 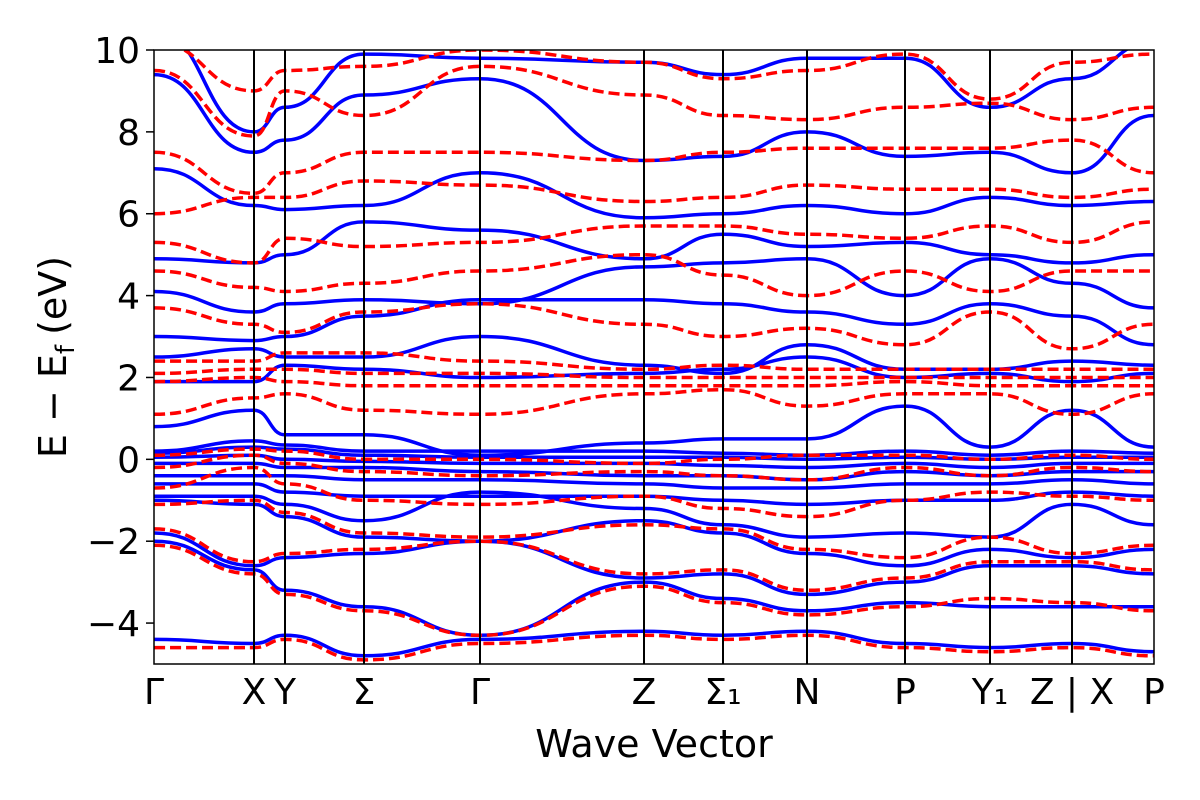 I want to click on x-tick-label: Σ, so click(x=364, y=692).